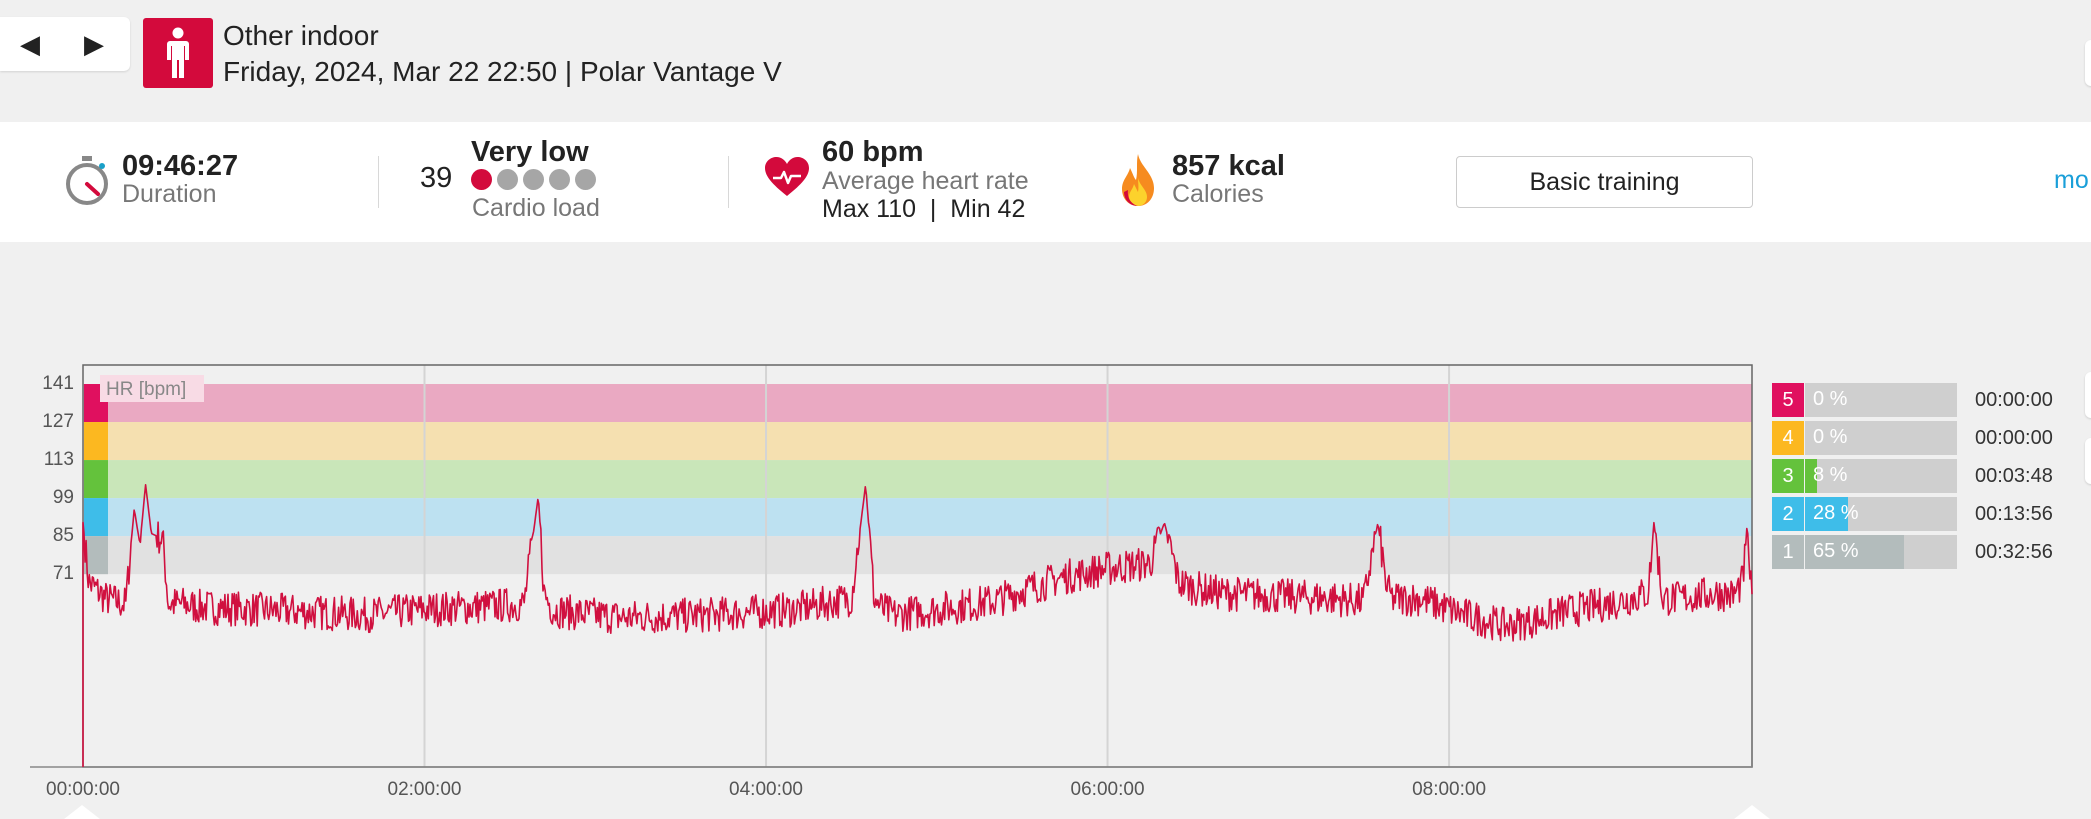  I want to click on zone-row-1: 1 65 %, so click(1864, 552).